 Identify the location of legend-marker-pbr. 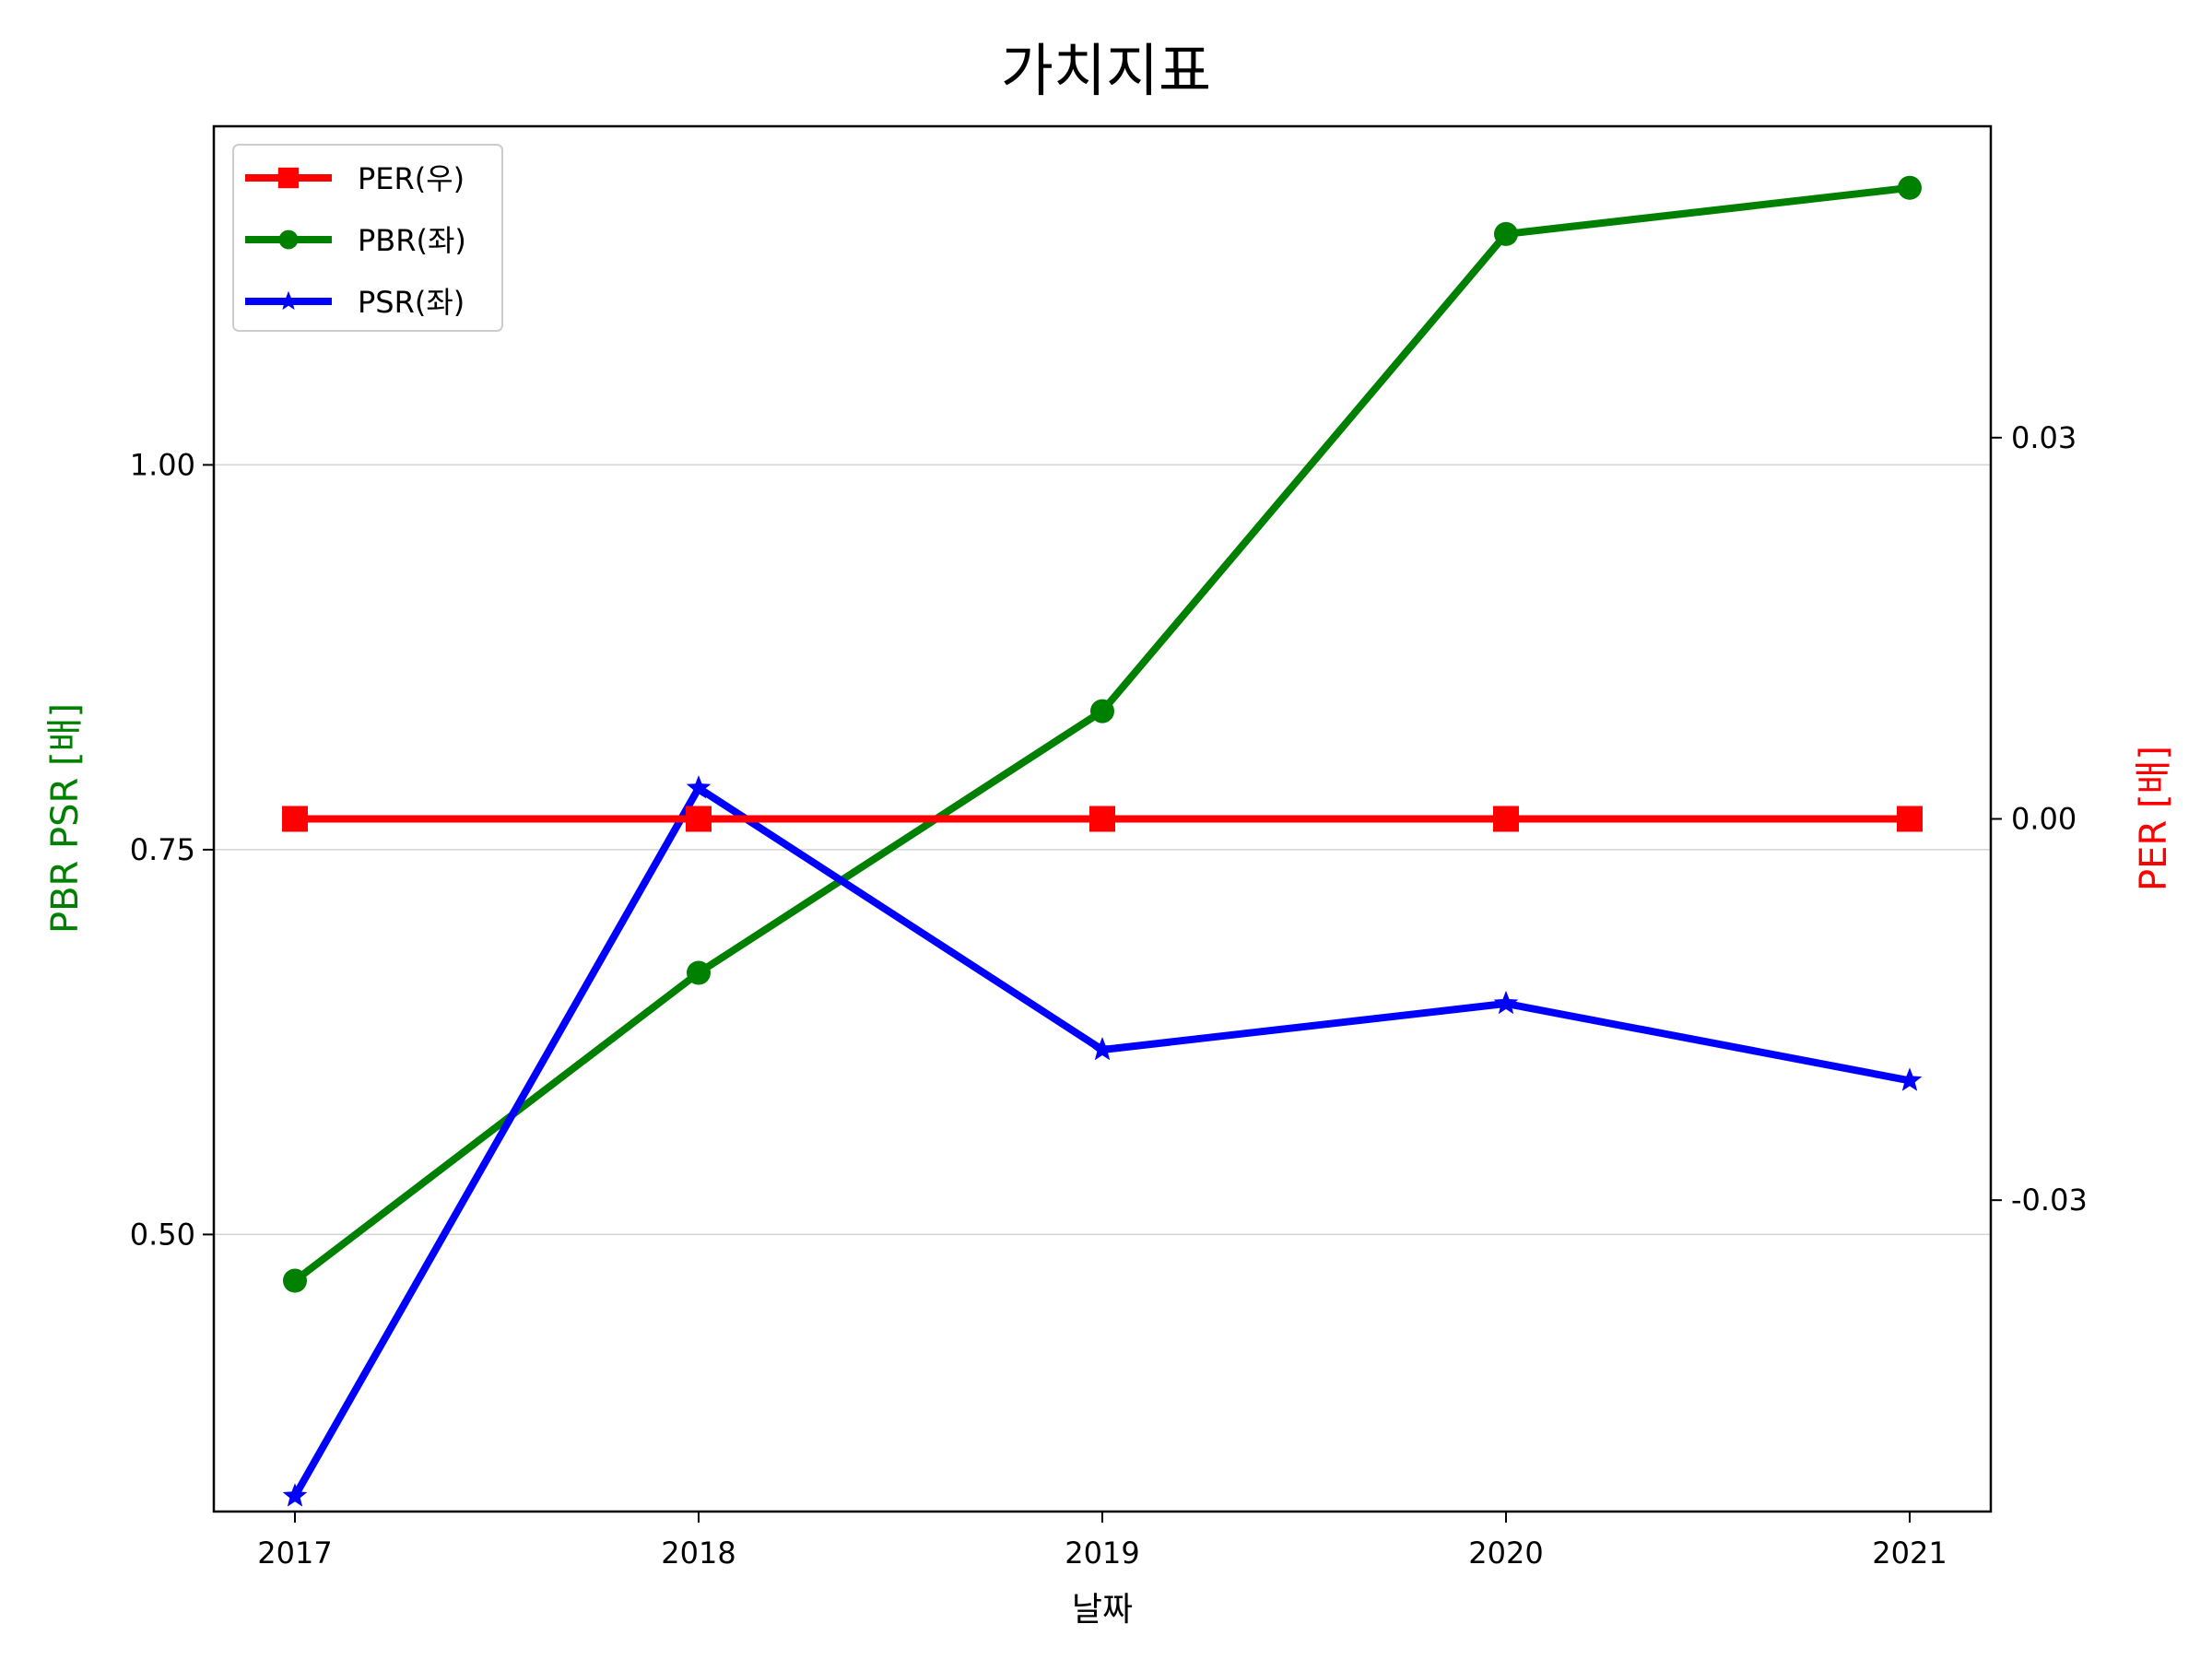
(288, 239).